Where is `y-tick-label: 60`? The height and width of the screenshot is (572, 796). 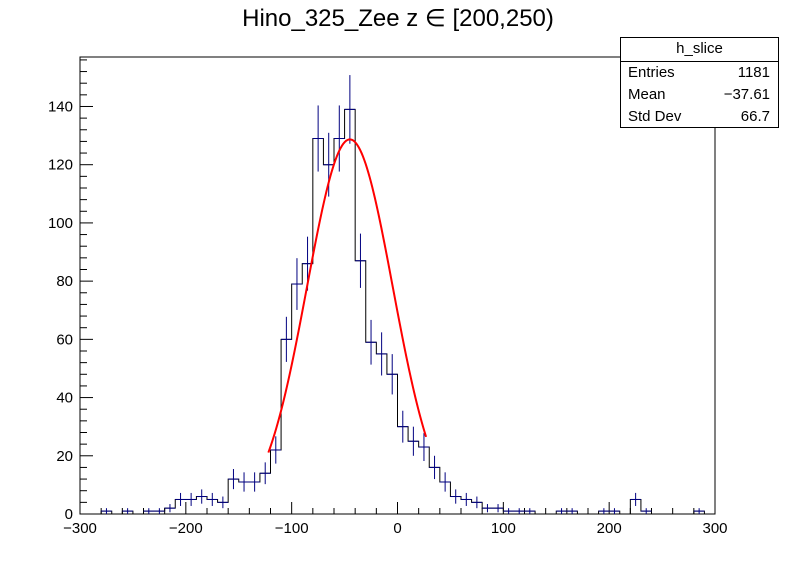 y-tick-label: 60 is located at coordinates (64, 339).